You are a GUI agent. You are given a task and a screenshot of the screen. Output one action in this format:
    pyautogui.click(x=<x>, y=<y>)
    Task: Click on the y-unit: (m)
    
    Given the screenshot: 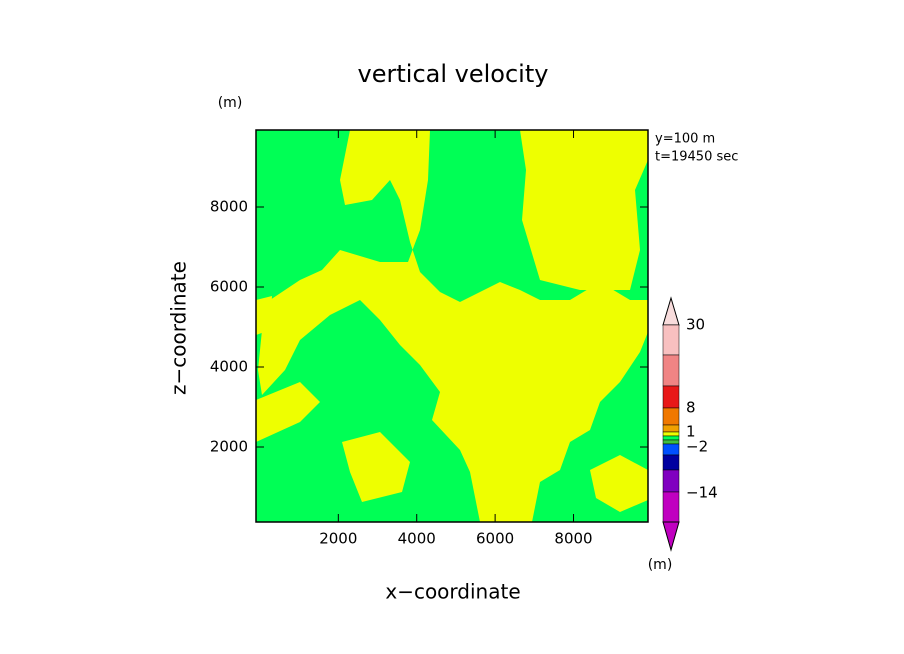 What is the action you would take?
    pyautogui.click(x=230, y=103)
    